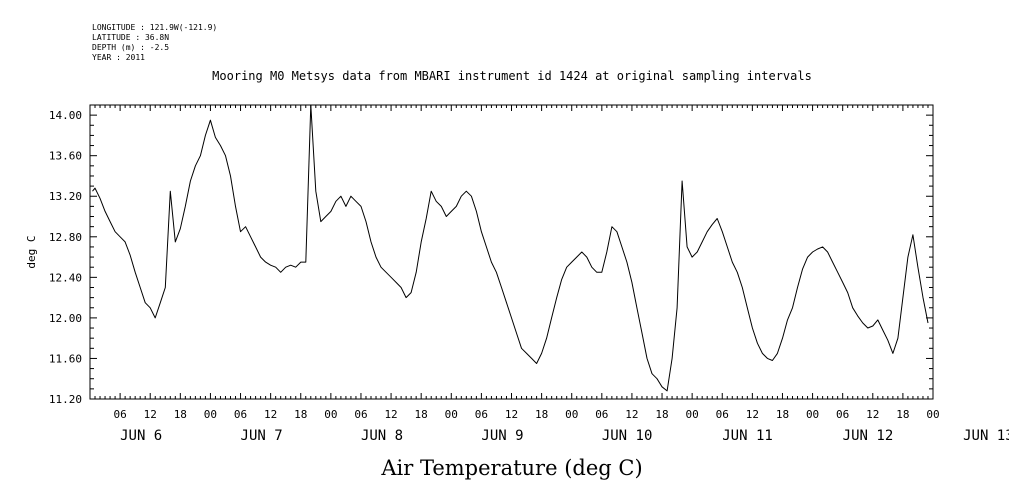 Image resolution: width=1009 pixels, height=504 pixels. What do you see at coordinates (154, 27) in the screenshot?
I see `longitude-text: LONGITUDE : 121.9W(-121.9)` at bounding box center [154, 27].